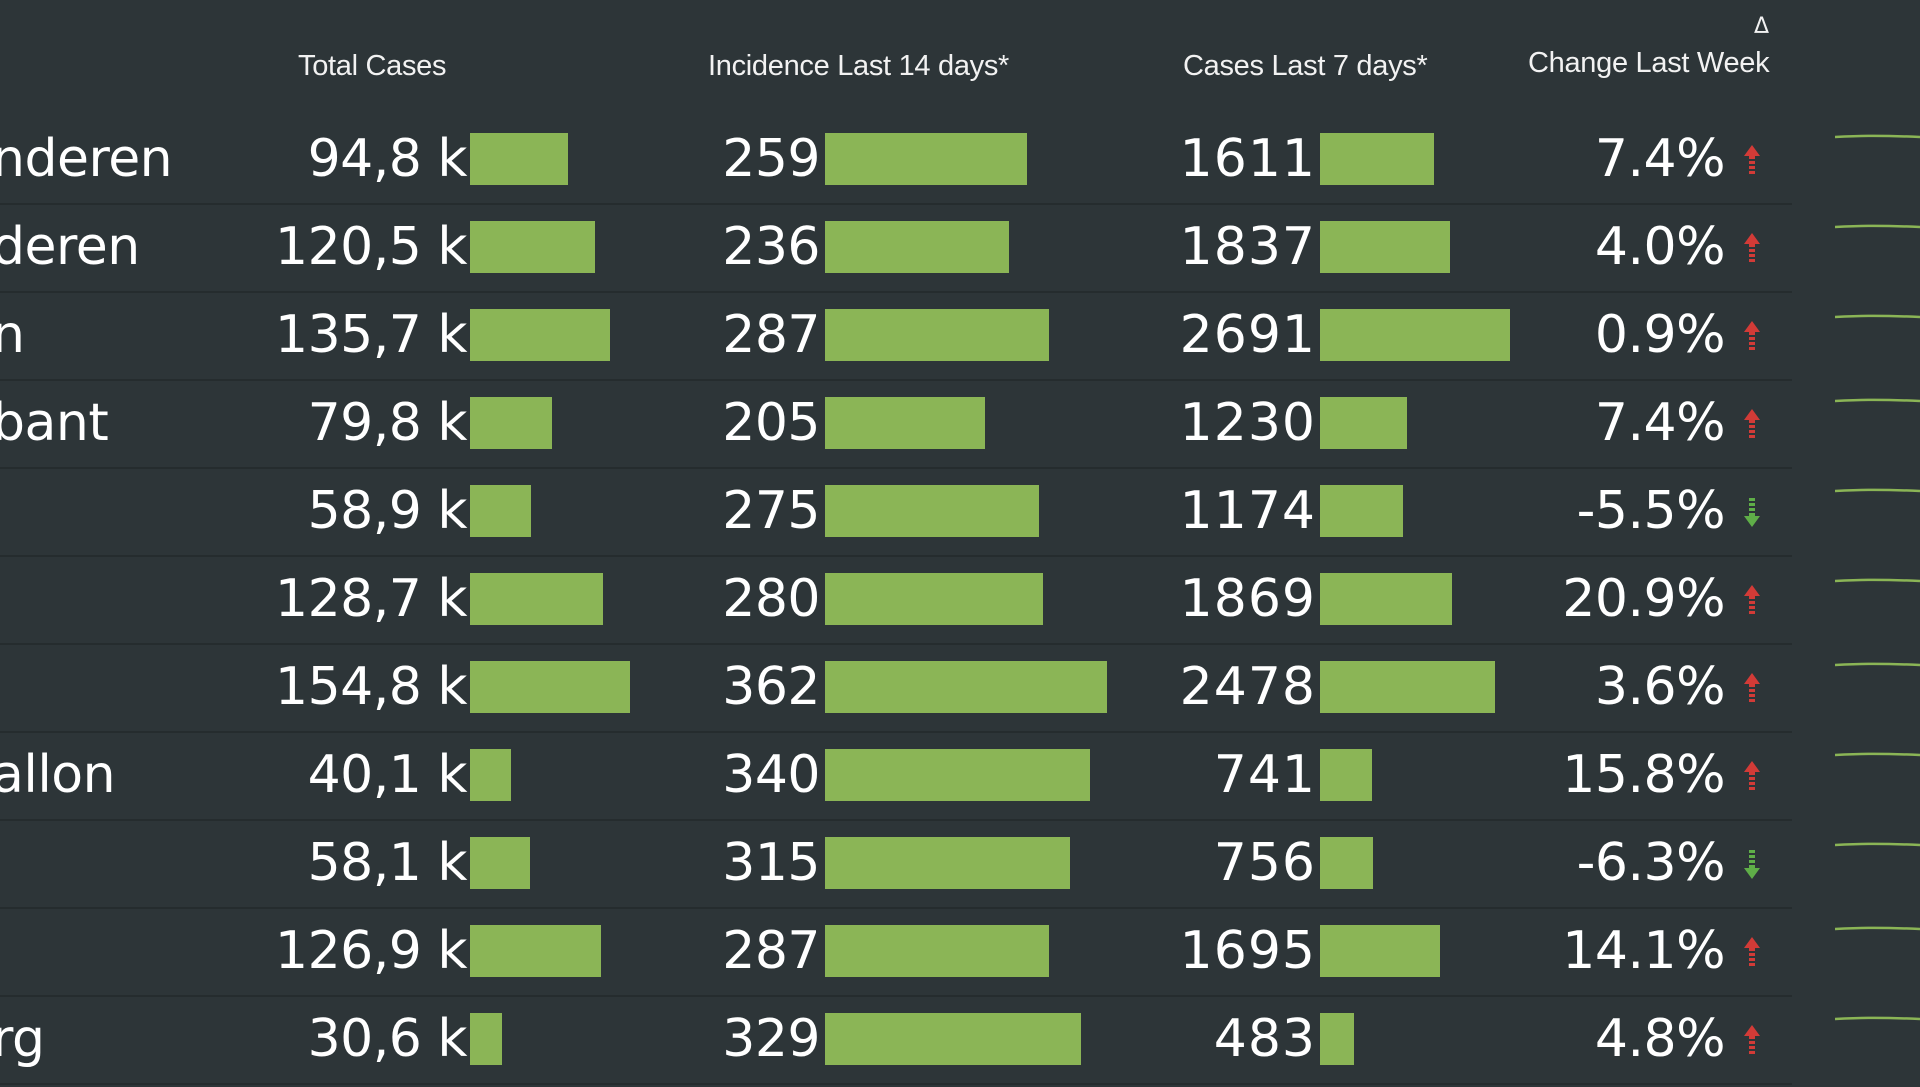  I want to click on change-value: -5.5%, so click(1651, 511).